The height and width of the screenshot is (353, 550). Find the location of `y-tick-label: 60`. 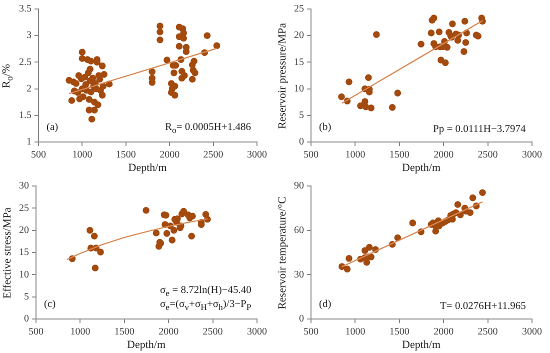

y-tick-label: 60 is located at coordinates (299, 230).